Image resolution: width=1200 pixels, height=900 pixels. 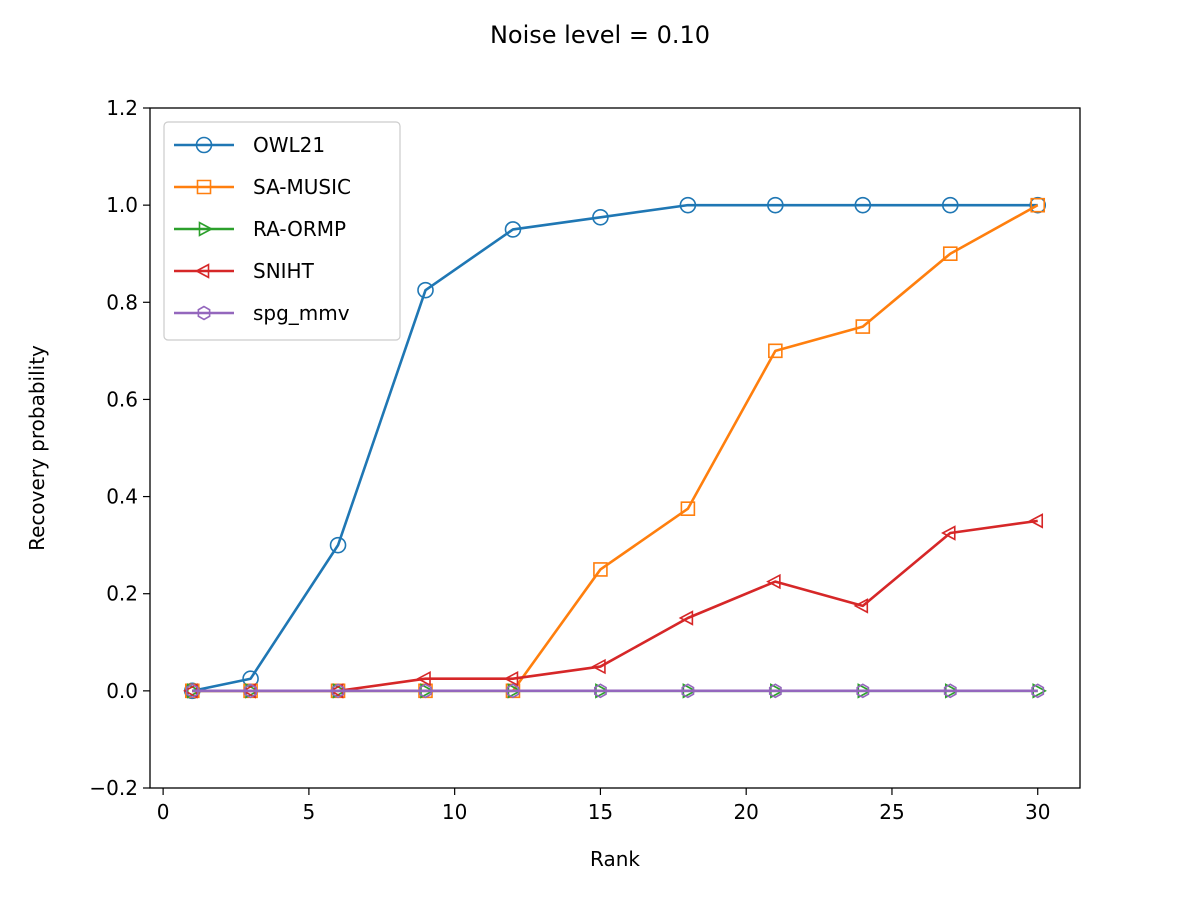 What do you see at coordinates (204, 187) in the screenshot?
I see `legend-marker-sa-music` at bounding box center [204, 187].